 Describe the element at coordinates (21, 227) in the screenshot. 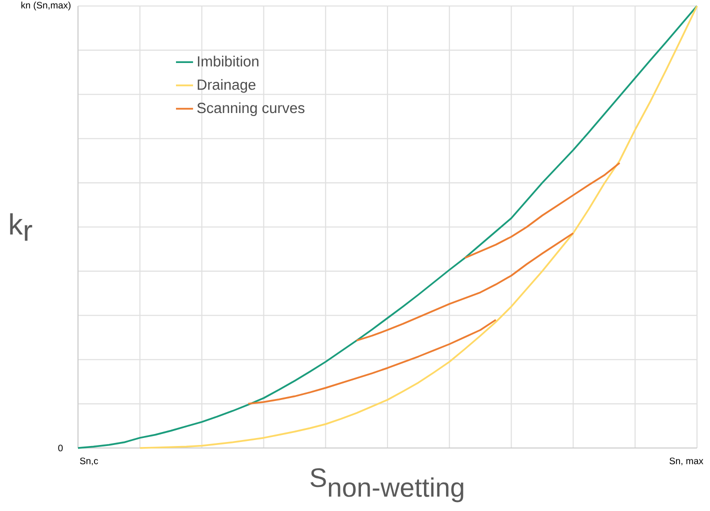

I see `y-axis-title: $\textrm{k}_{\textrm{r}}$` at that location.